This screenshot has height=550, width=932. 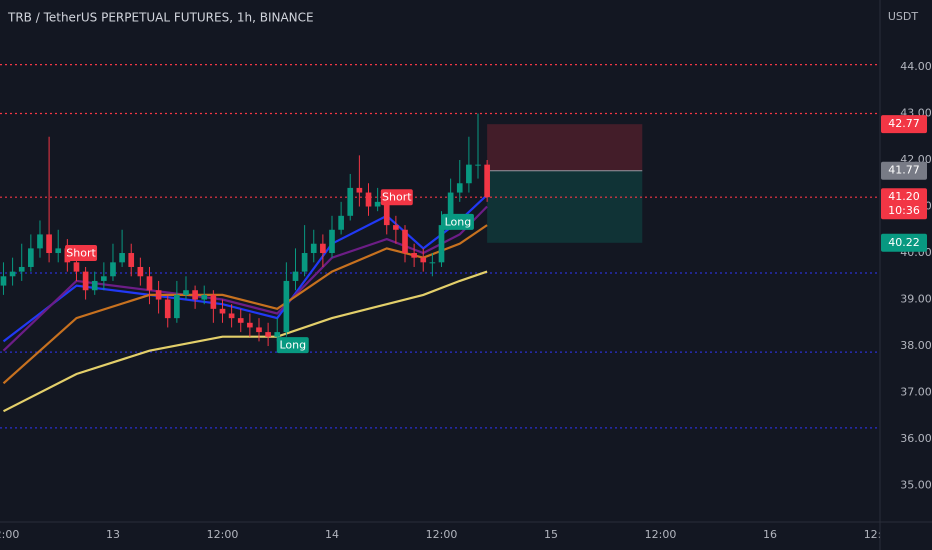 I want to click on x-axis: 12:00 13 12:00 14 12:00 15 12:00 16 12:00, so click(x=448, y=534).